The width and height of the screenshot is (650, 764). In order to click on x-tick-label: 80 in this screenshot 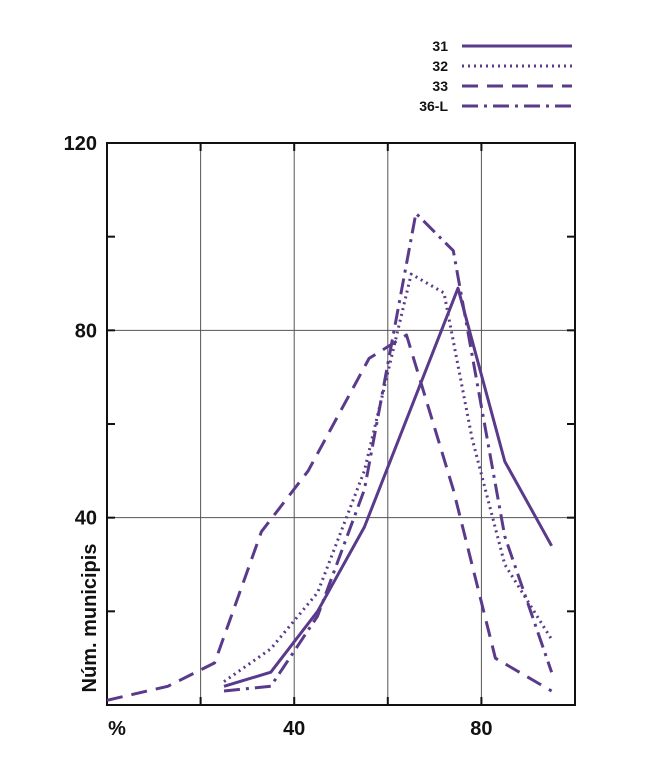, I will do `click(481, 729)`.